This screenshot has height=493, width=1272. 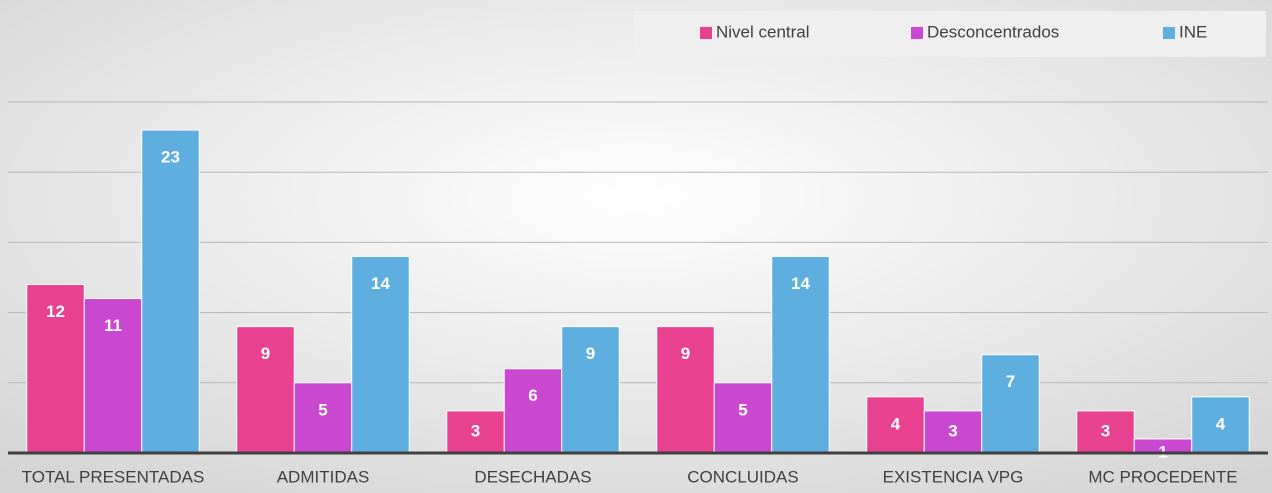 What do you see at coordinates (953, 476) in the screenshot?
I see `x-tick-label: EXISTENCIA VPG` at bounding box center [953, 476].